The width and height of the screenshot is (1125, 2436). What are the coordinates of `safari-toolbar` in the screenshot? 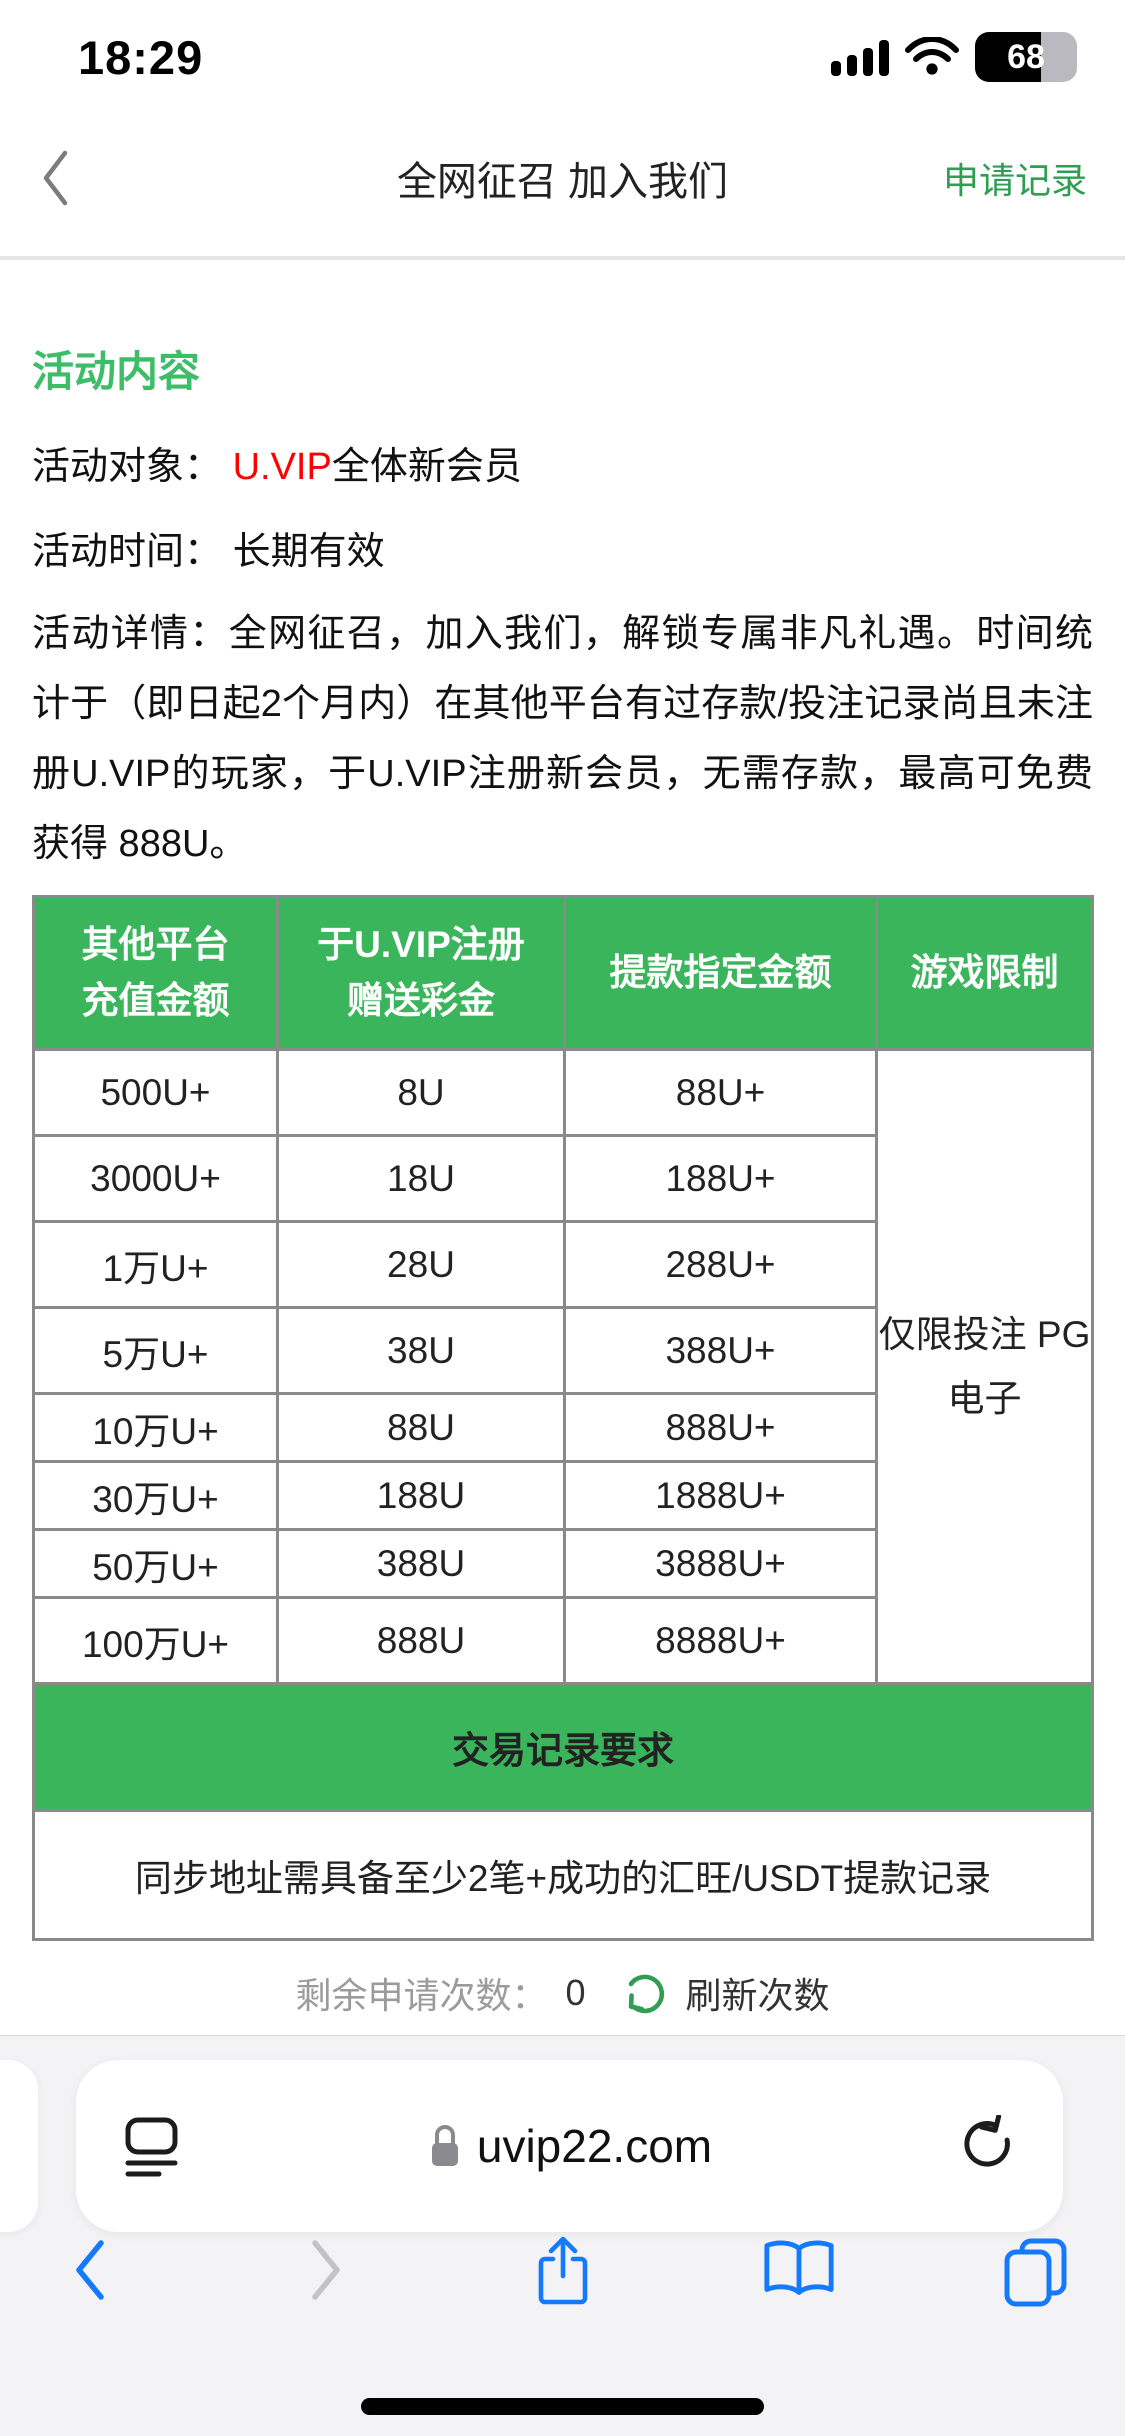 It's located at (562, 2270).